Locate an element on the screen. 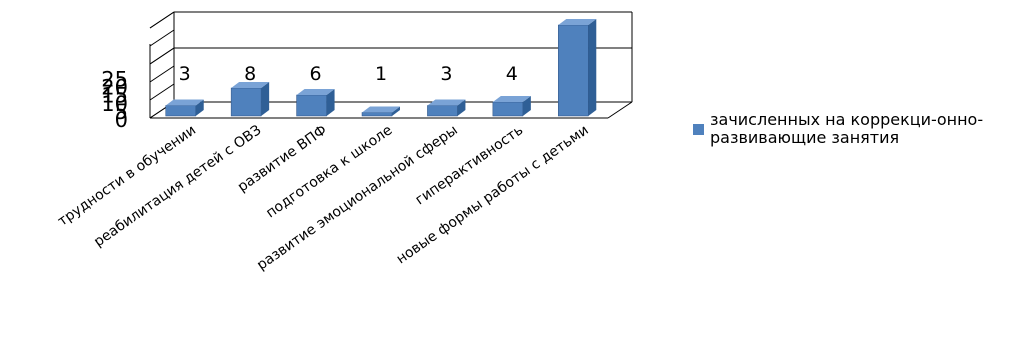 The width and height of the screenshot is (1018, 342). data-labels: 3 8 6 1 3 4 is located at coordinates (348, 74).